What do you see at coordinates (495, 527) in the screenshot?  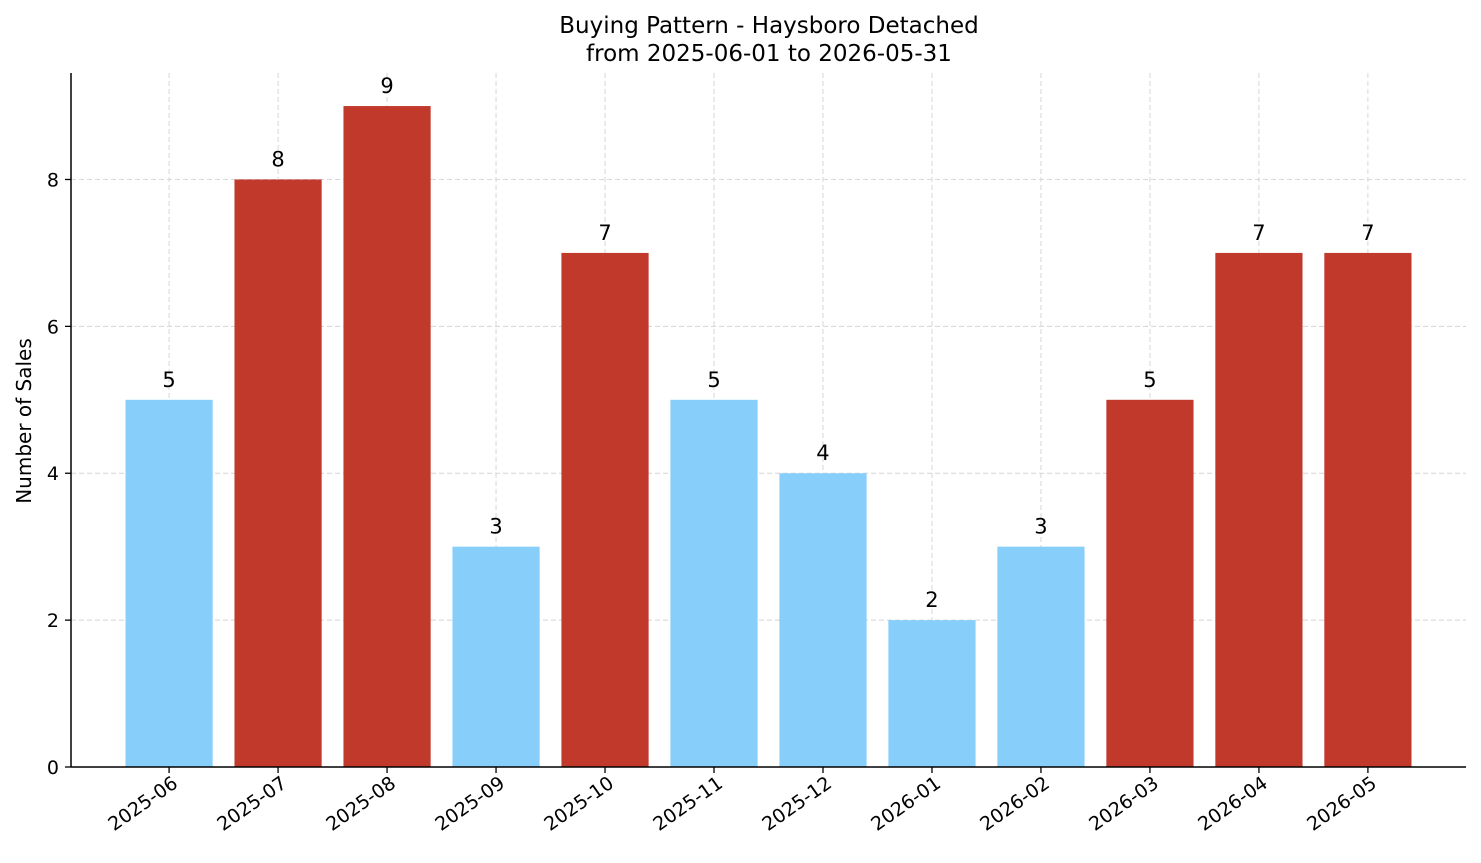 I see `value-label-2025-09: 3` at bounding box center [495, 527].